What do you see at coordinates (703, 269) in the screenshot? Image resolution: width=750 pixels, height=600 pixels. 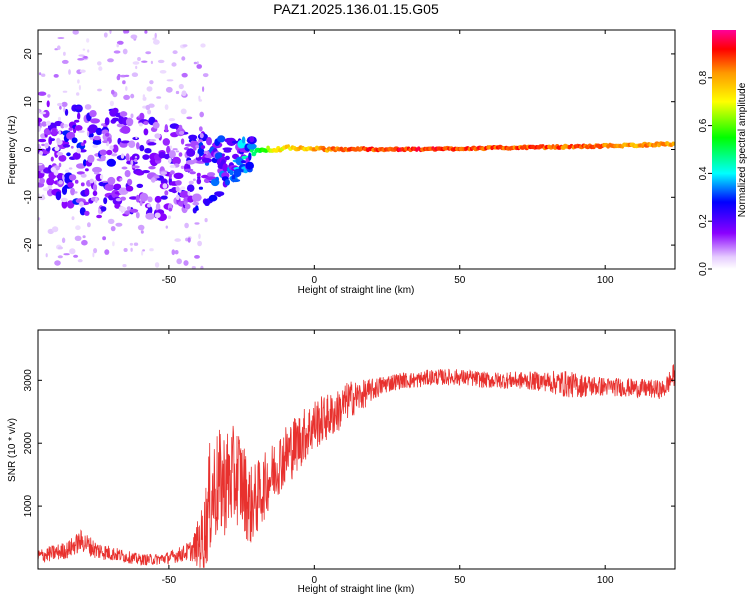 I see `colorbar-tick-label: 0.0` at bounding box center [703, 269].